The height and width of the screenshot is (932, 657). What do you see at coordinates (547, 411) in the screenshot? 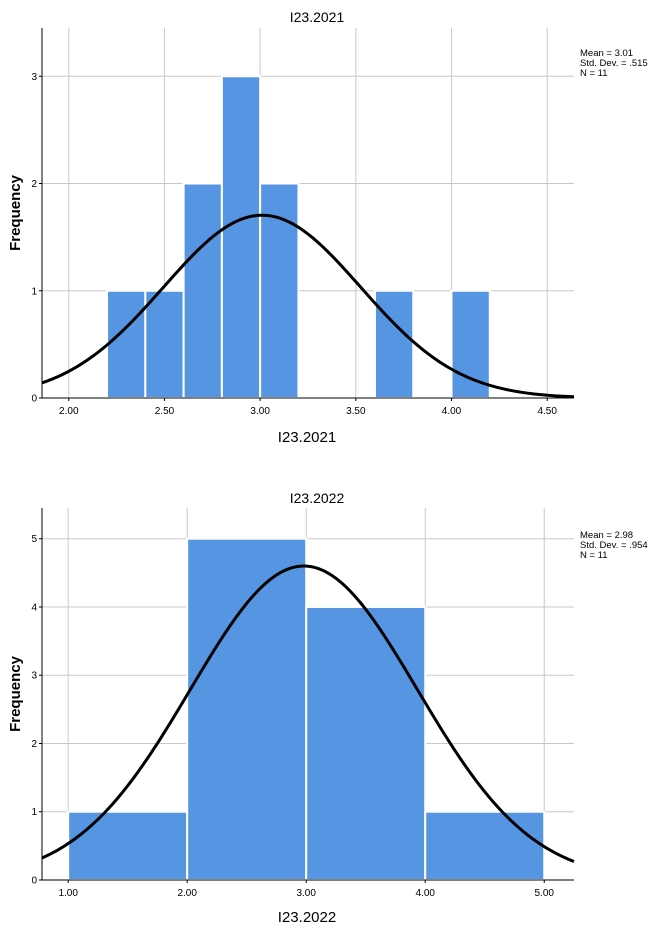
I see `x-tick-label: 4.50` at bounding box center [547, 411].